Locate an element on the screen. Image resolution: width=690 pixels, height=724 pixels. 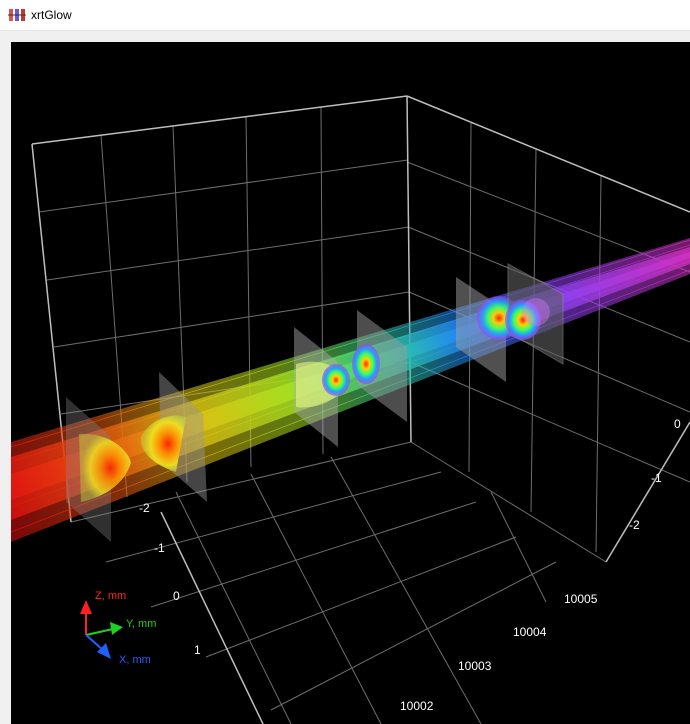
left-tick: -2 is located at coordinates (144, 508).